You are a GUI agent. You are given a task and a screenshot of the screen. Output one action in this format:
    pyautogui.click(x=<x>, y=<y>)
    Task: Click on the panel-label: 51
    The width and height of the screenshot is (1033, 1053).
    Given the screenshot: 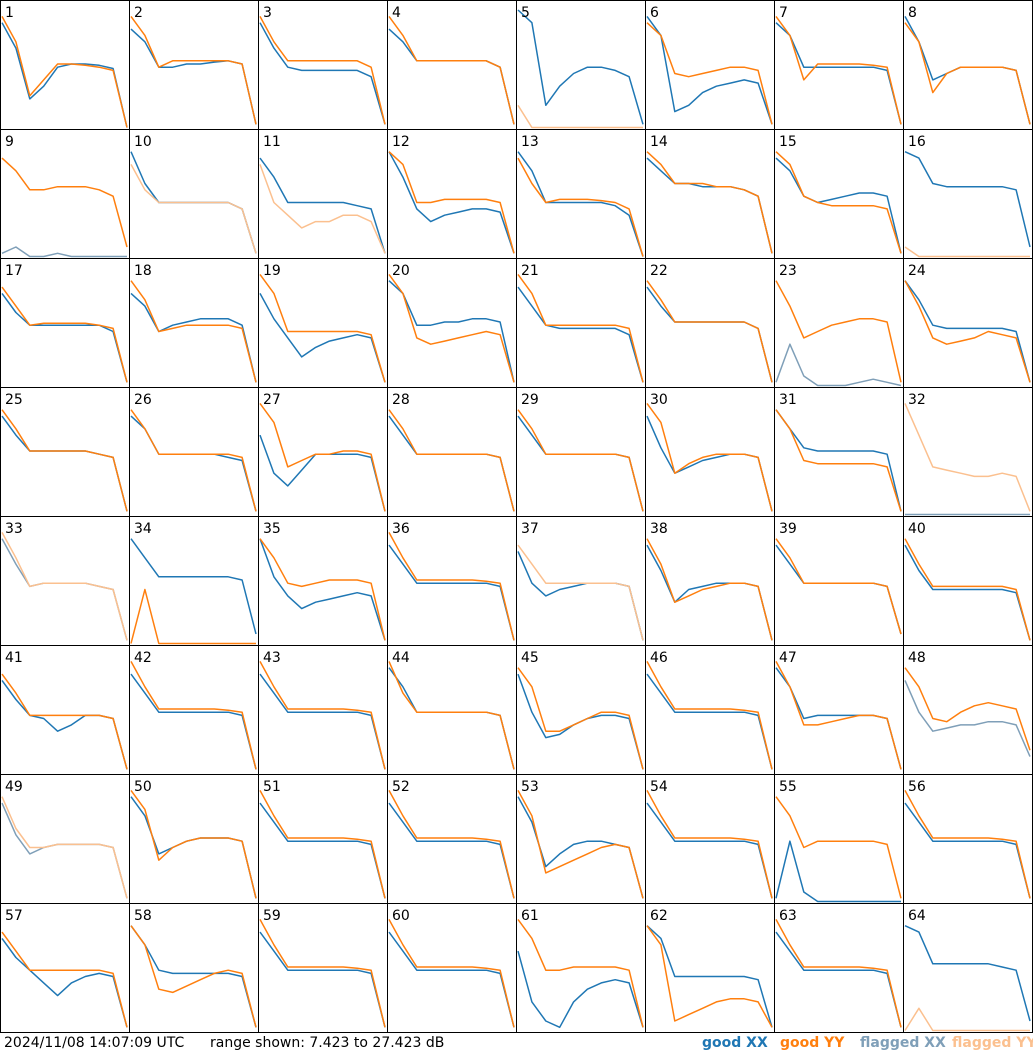 What is the action you would take?
    pyautogui.click(x=272, y=787)
    